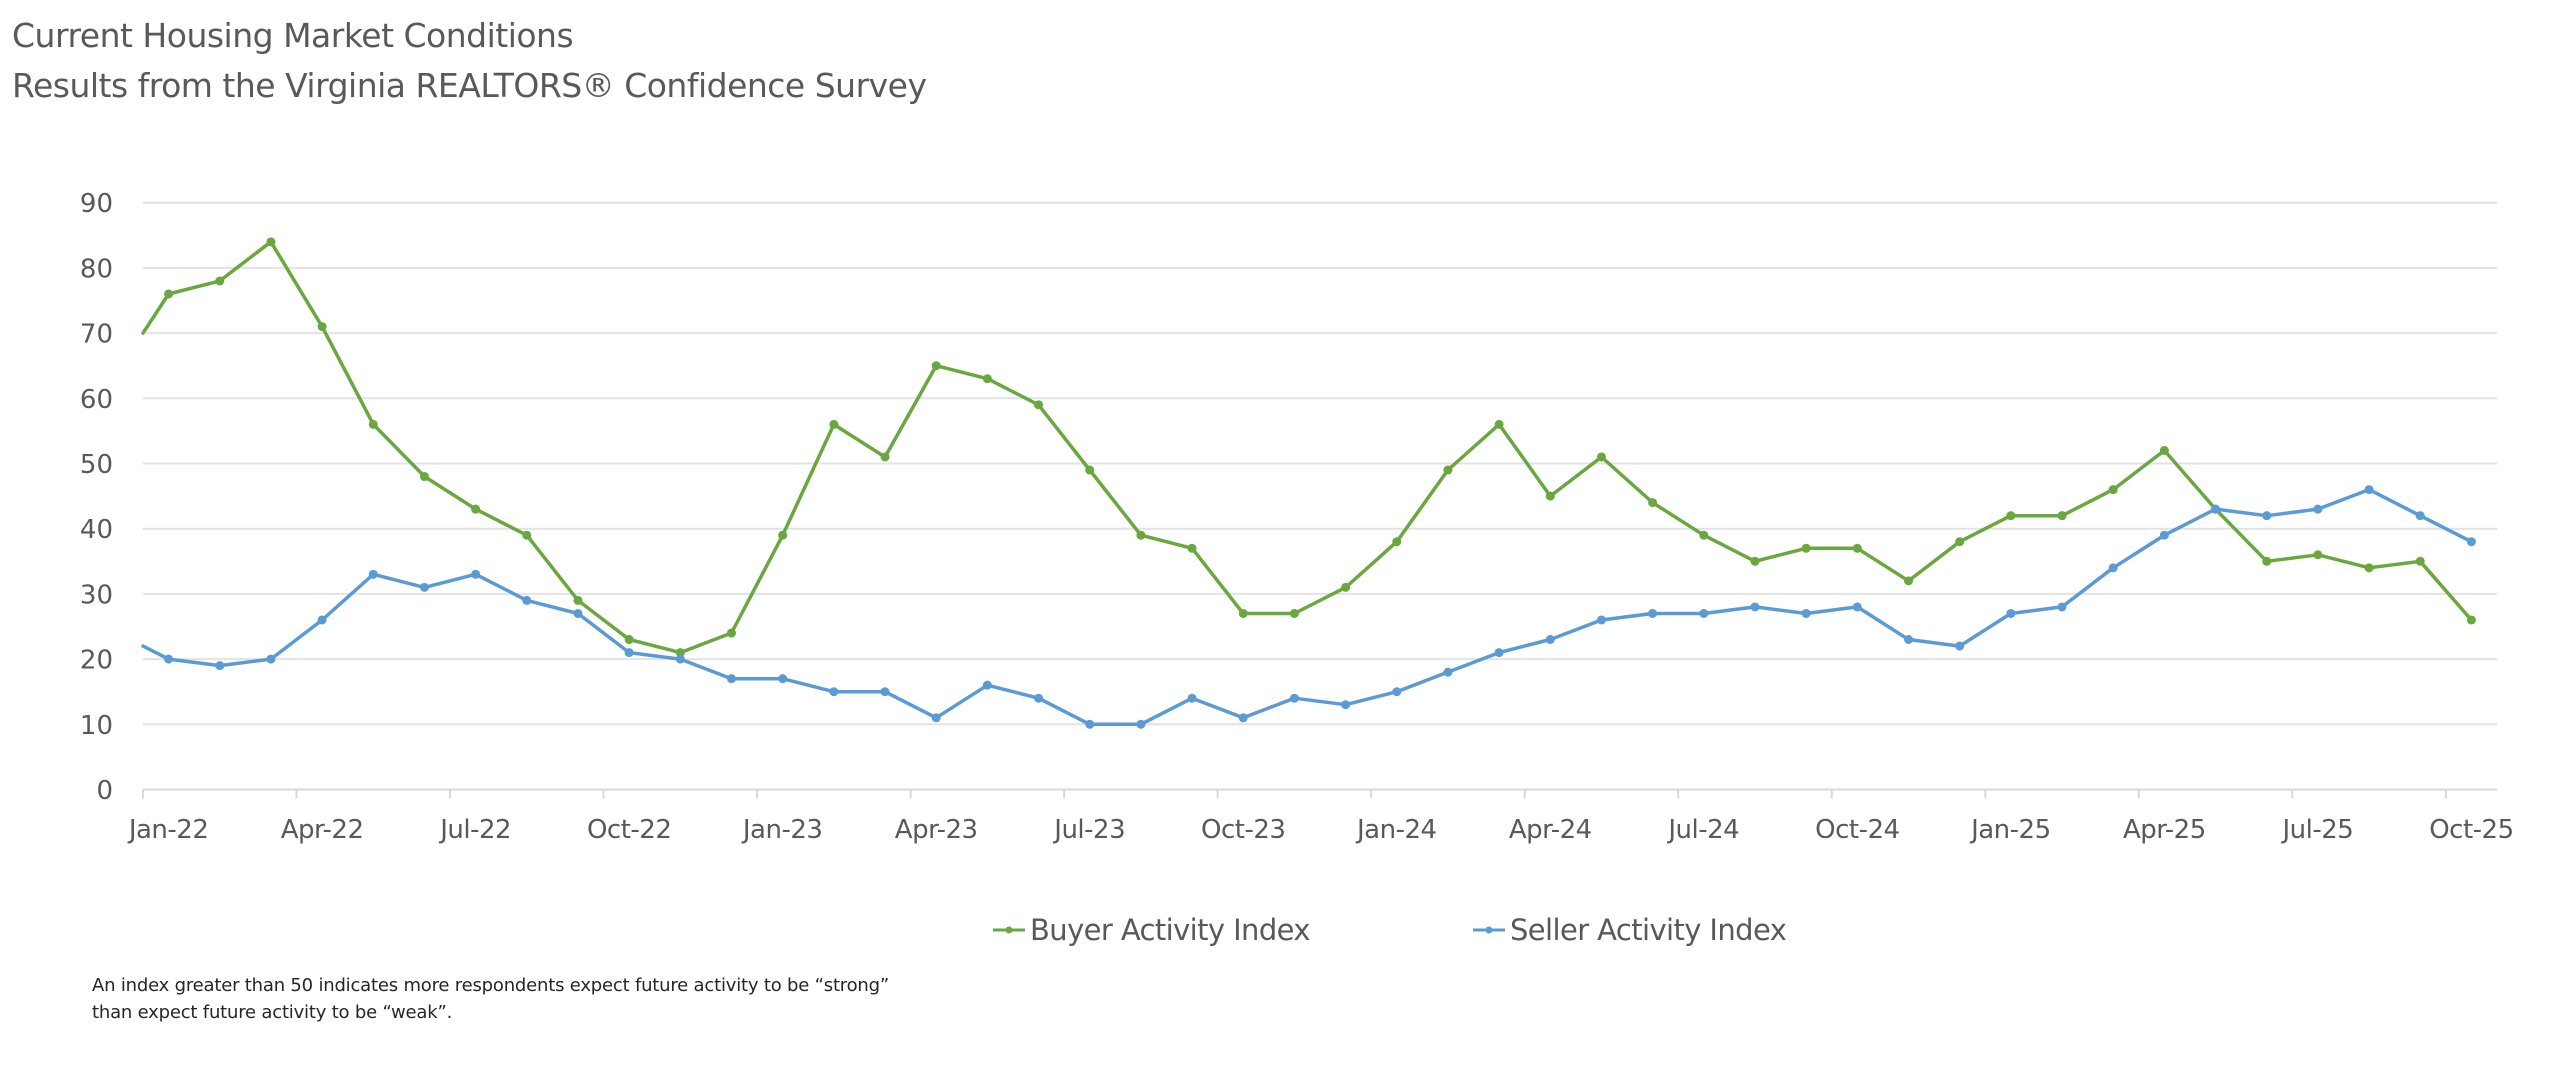 Image resolution: width=2560 pixels, height=1076 pixels. Describe the element at coordinates (1152, 930) in the screenshot. I see `legend-item-buyer: Buyer Activity Index` at that location.